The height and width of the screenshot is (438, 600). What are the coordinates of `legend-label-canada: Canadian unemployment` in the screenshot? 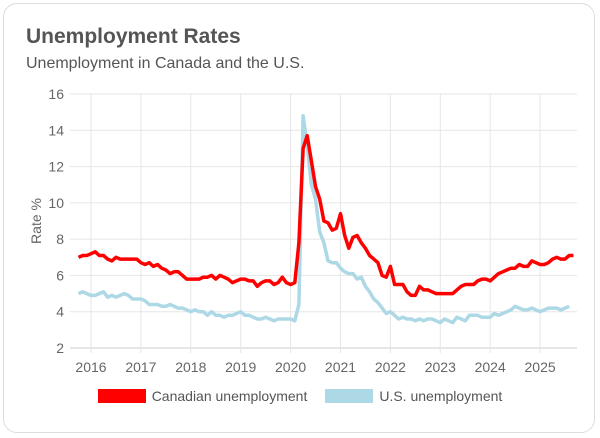 It's located at (229, 396).